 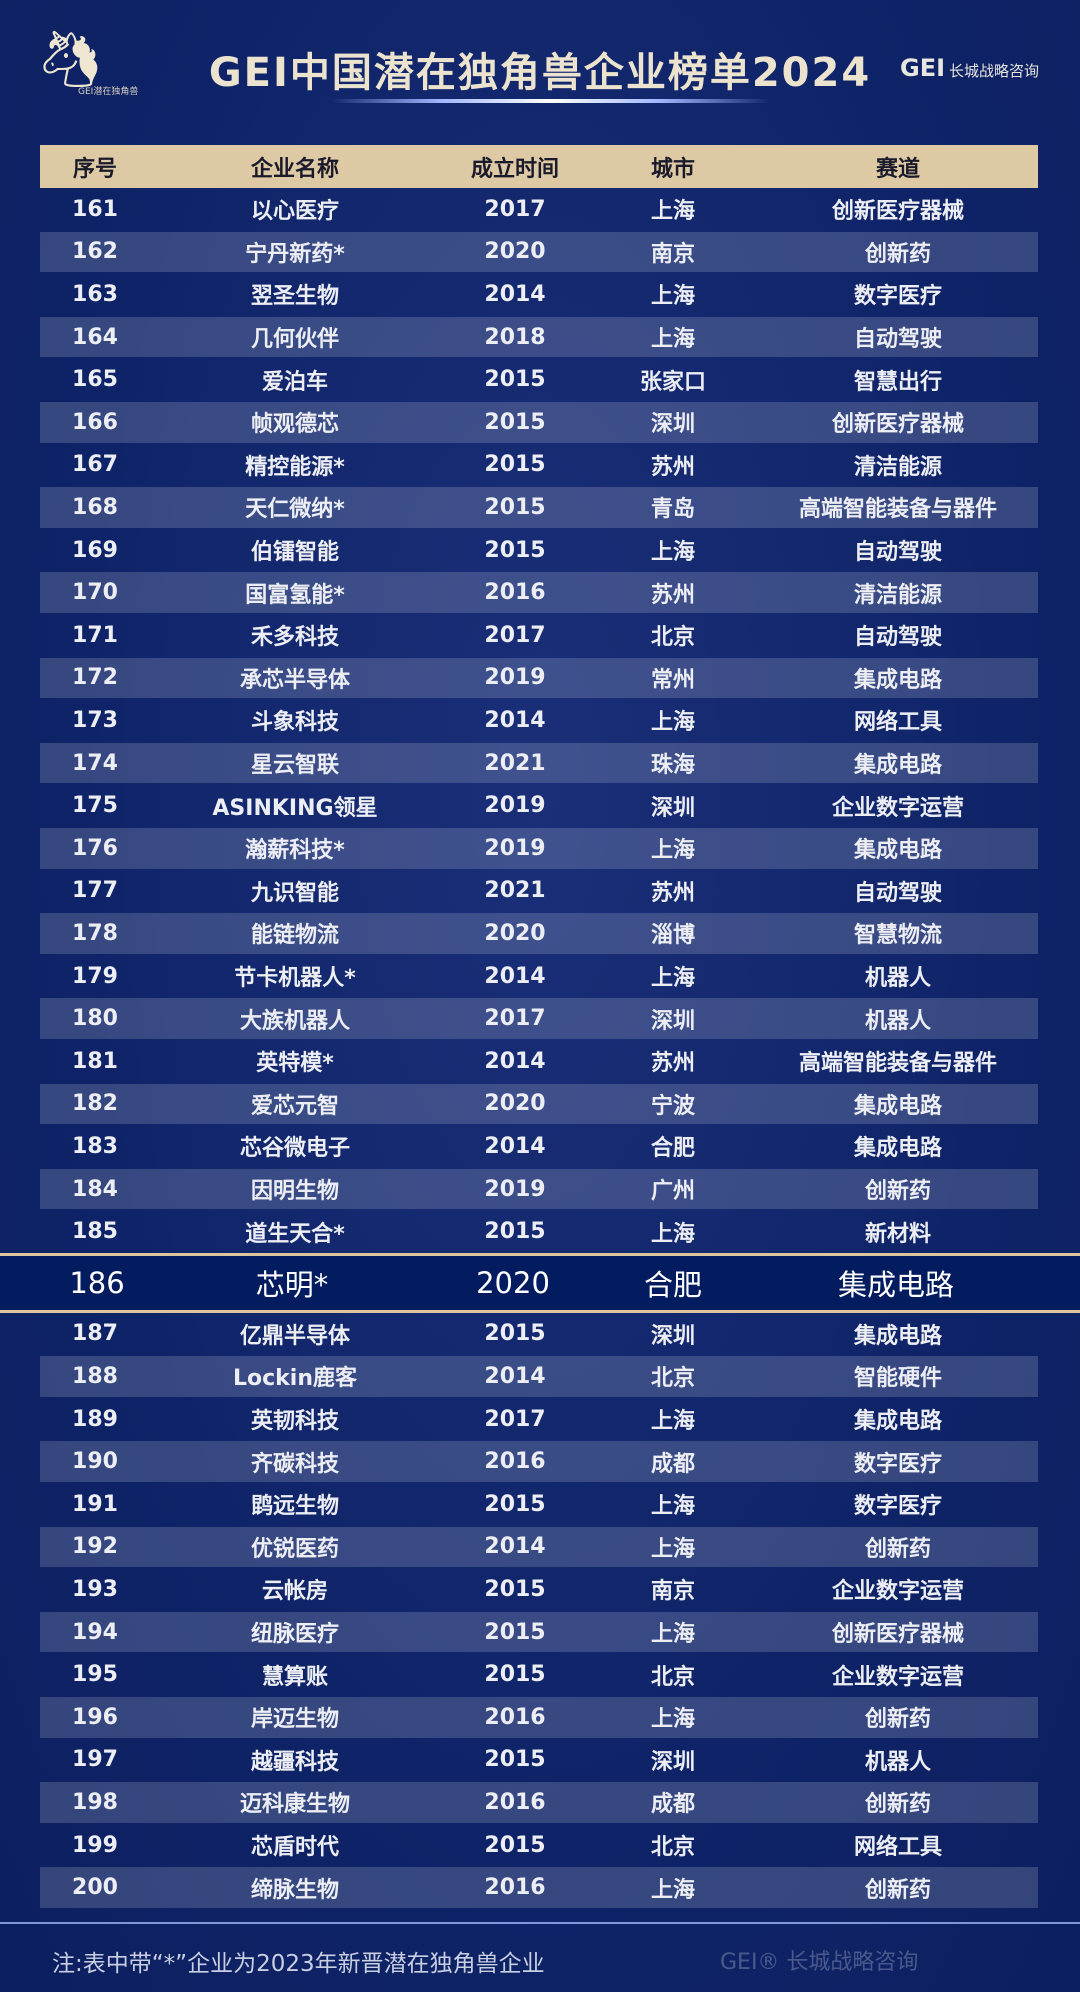 What do you see at coordinates (108, 92) in the screenshot?
I see `logo-caption: GEI潜在独角兽` at bounding box center [108, 92].